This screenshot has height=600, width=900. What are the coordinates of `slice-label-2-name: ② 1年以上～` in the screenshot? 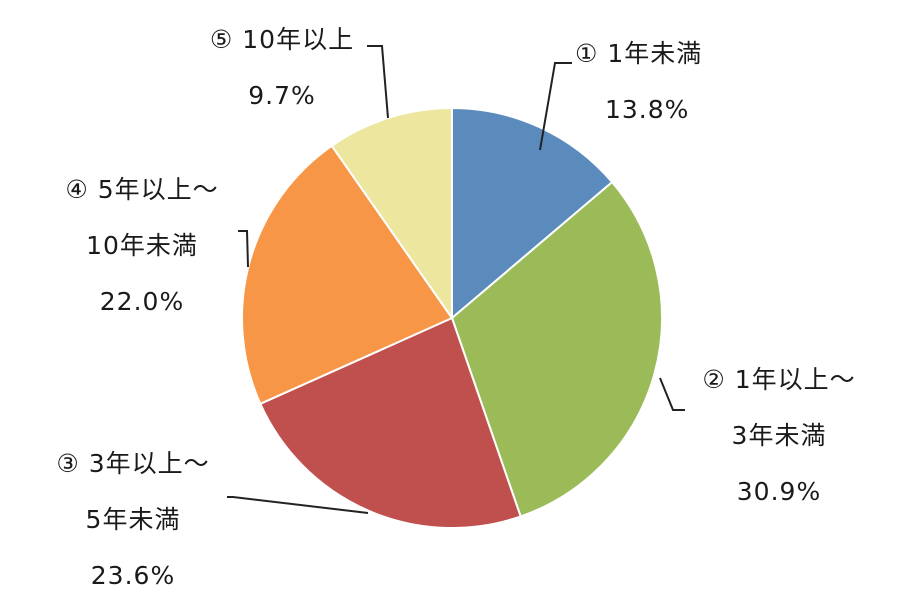 It's located at (779, 379).